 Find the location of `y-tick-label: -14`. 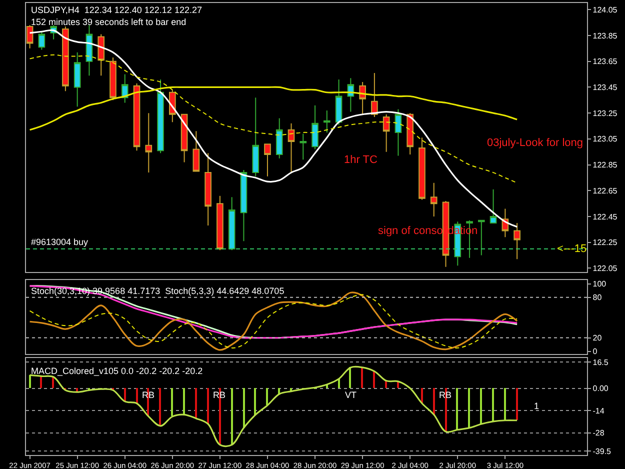

y-tick-label: -14 is located at coordinates (598, 411).